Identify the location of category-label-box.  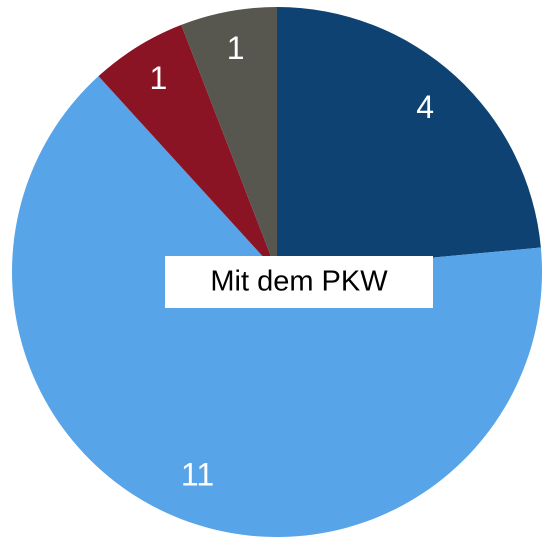
(299, 282).